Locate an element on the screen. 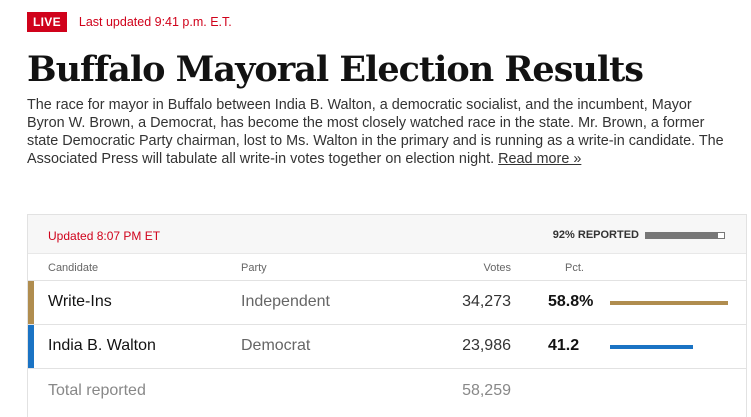 This screenshot has width=751, height=417. reported-indicator: 92% REPORTED is located at coordinates (639, 235).